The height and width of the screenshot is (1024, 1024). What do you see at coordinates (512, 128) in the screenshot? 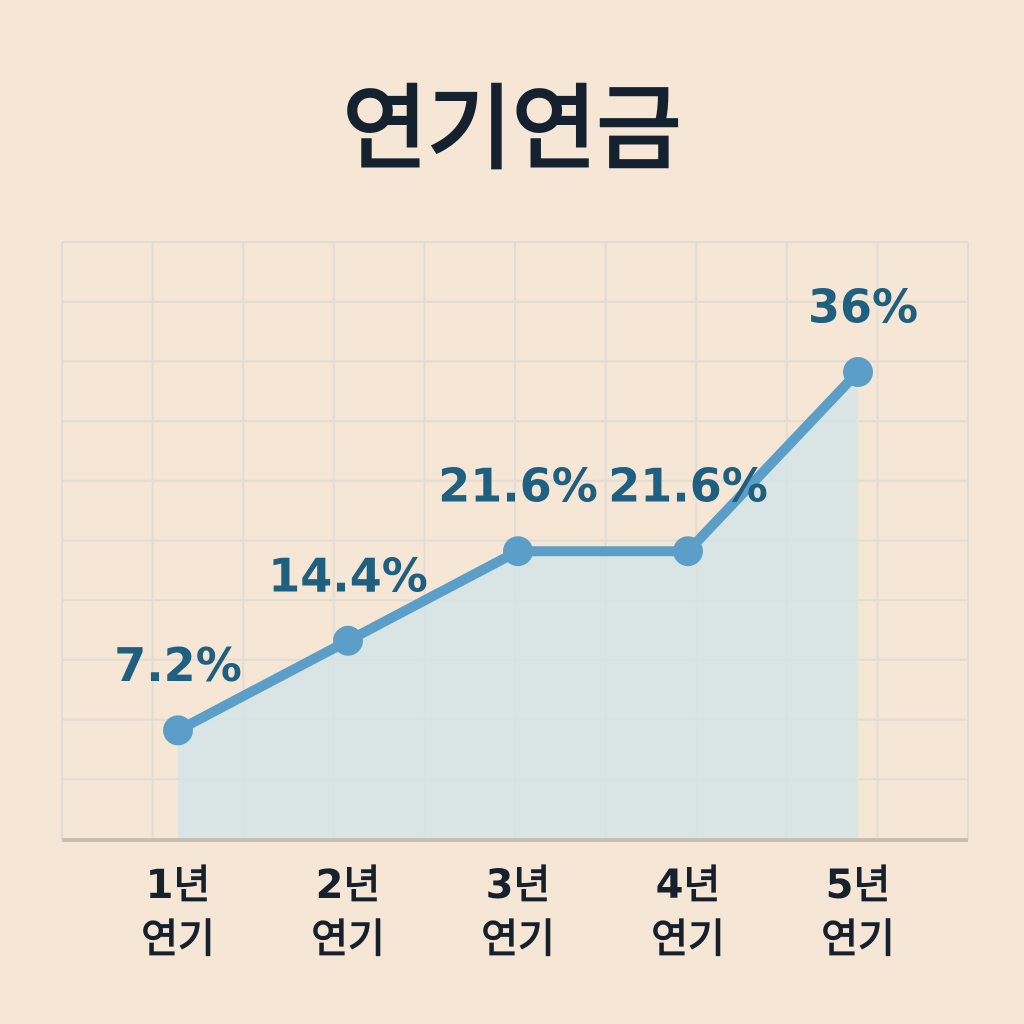
I see `chart-title: 연기연금` at bounding box center [512, 128].